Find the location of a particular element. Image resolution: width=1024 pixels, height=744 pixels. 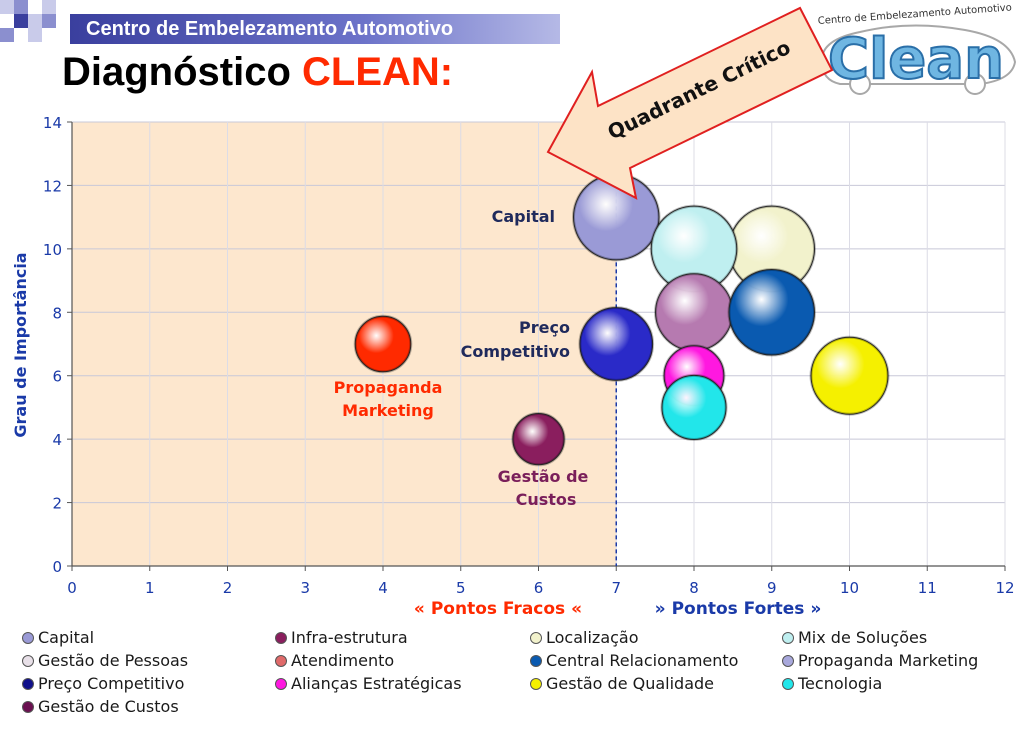

bubble-pre-o-competitivo is located at coordinates (616, 344).